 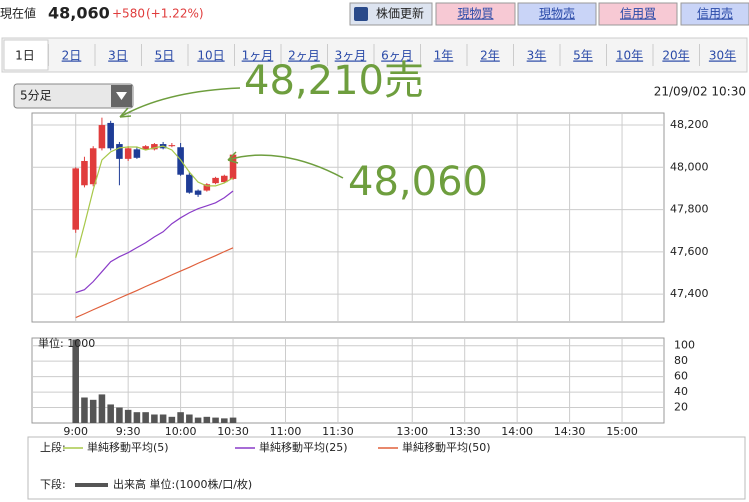 I want to click on y-tick-label: 100, so click(x=684, y=345).